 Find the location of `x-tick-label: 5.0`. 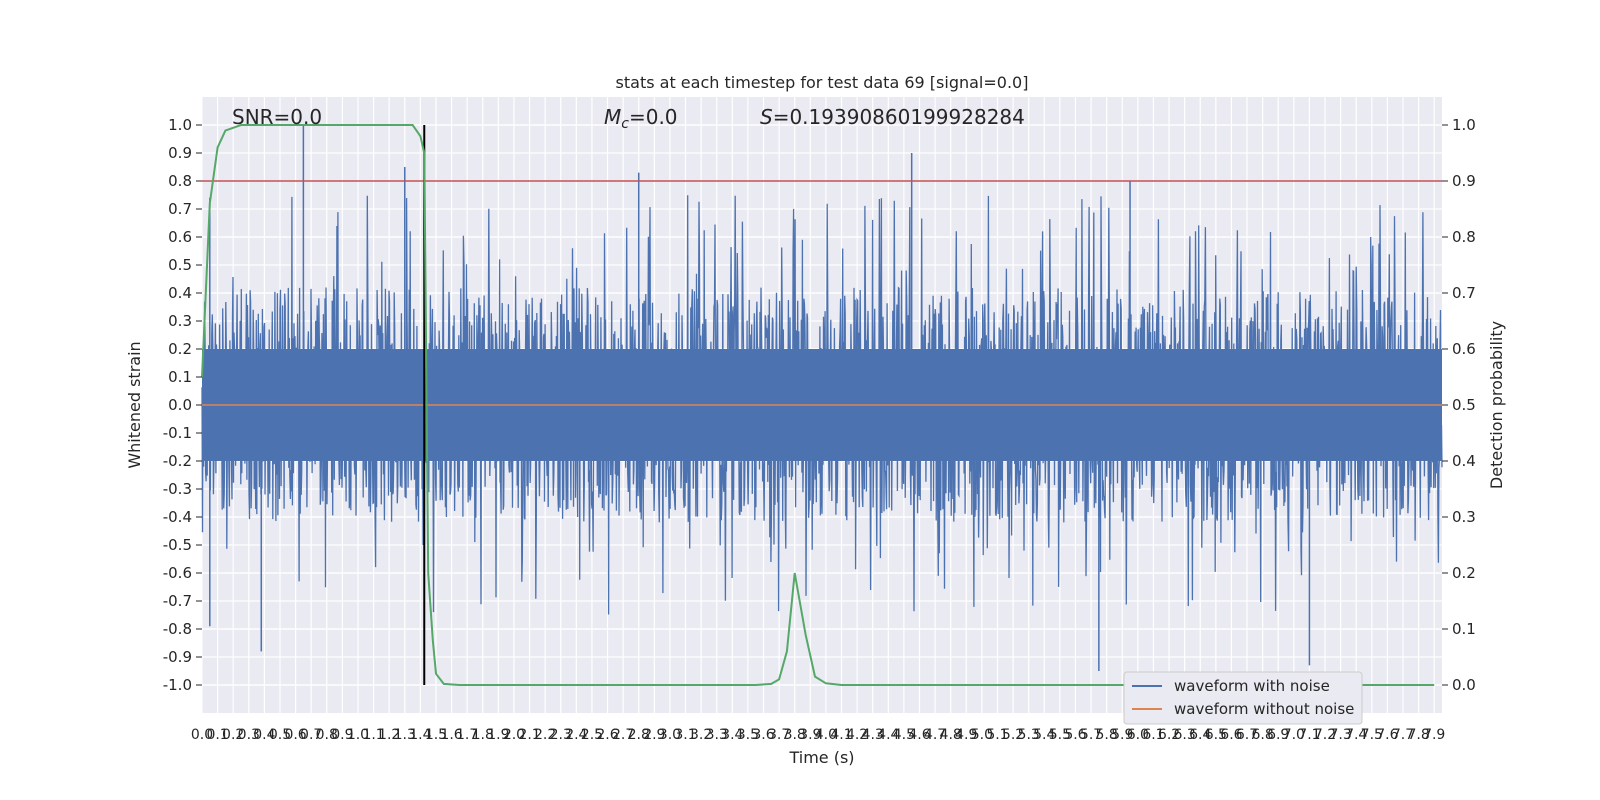

x-tick-label: 5.0 is located at coordinates (982, 735).